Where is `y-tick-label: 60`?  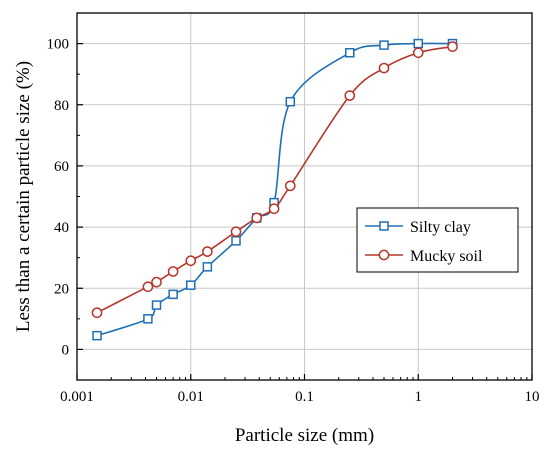 y-tick-label: 60 is located at coordinates (61, 167).